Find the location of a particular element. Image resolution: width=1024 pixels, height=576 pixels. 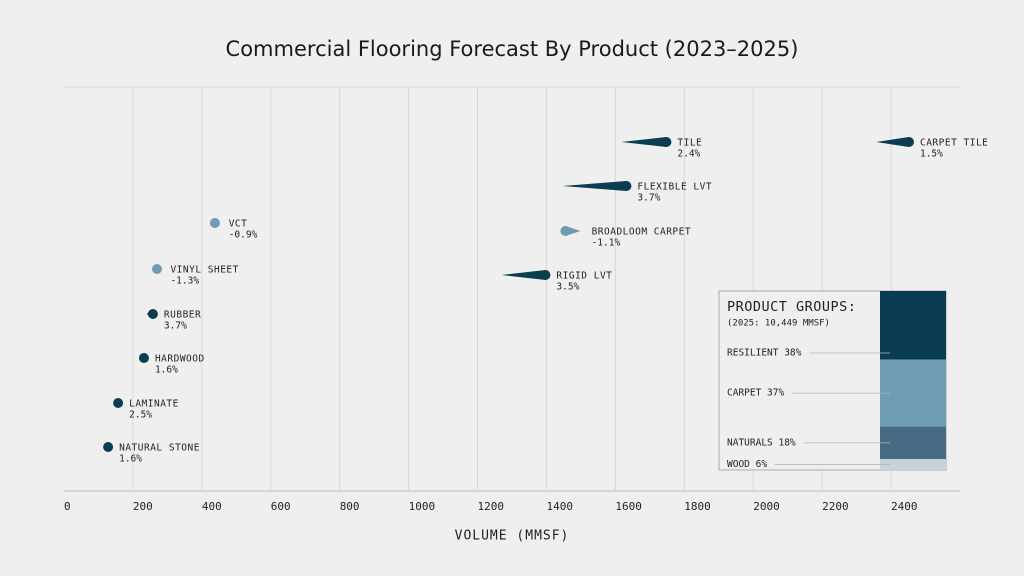

inset-title: PRODUCT GROUPS: is located at coordinates (791, 307).